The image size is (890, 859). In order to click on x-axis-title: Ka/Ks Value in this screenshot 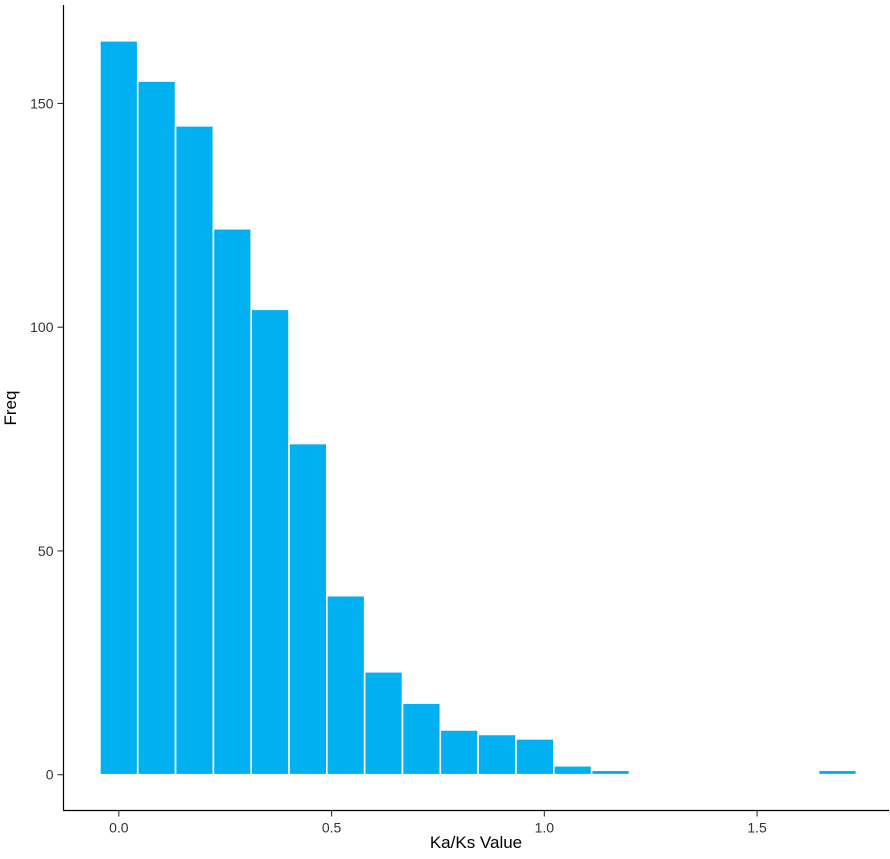, I will do `click(476, 842)`.